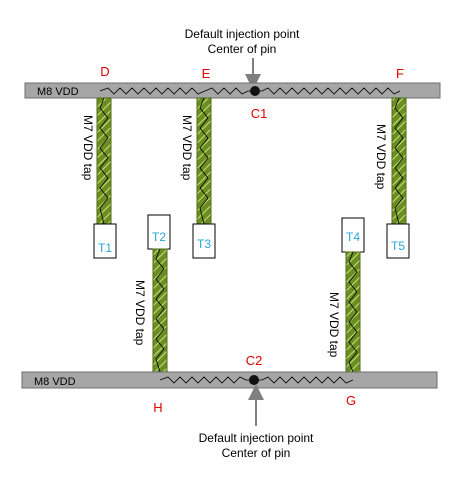 The width and height of the screenshot is (461, 480). I want to click on tap-box-label-t3: T3, so click(204, 244).